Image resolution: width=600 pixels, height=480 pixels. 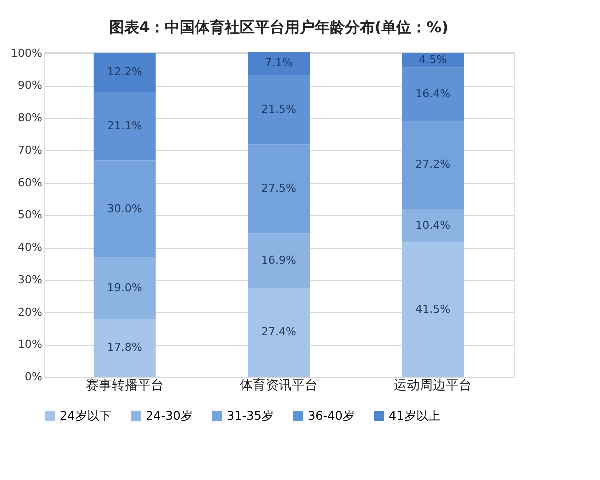 I want to click on data-label: 21.1%, so click(x=124, y=126).